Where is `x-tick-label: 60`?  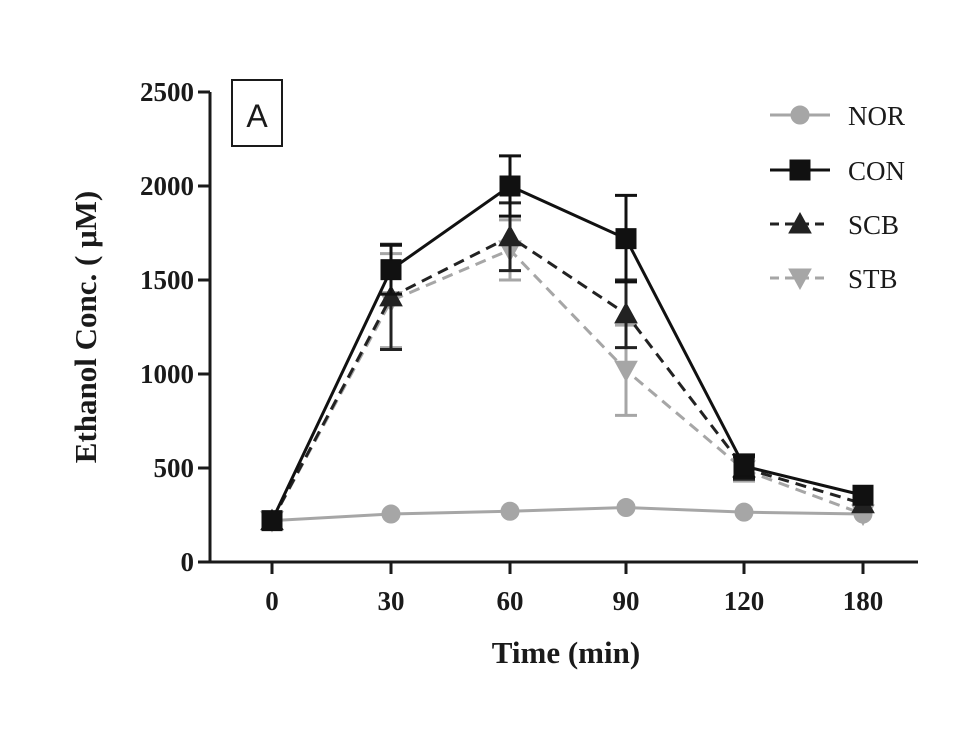
x-tick-label: 60 is located at coordinates (510, 601).